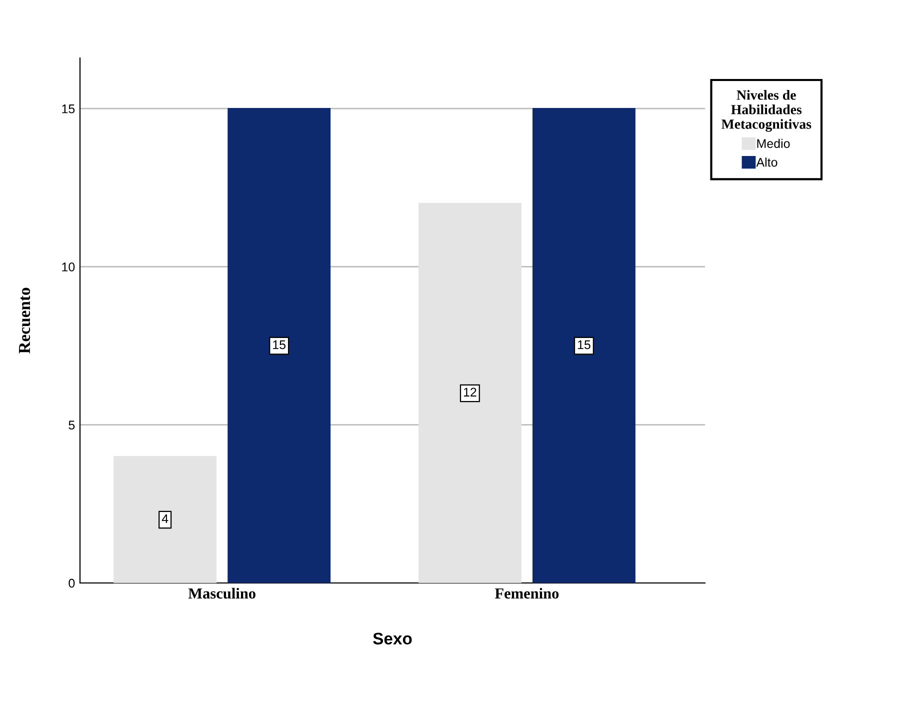 Image resolution: width=924 pixels, height=701 pixels. I want to click on legend-title: Niveles de Habilidades Metacognitivas, so click(766, 111).